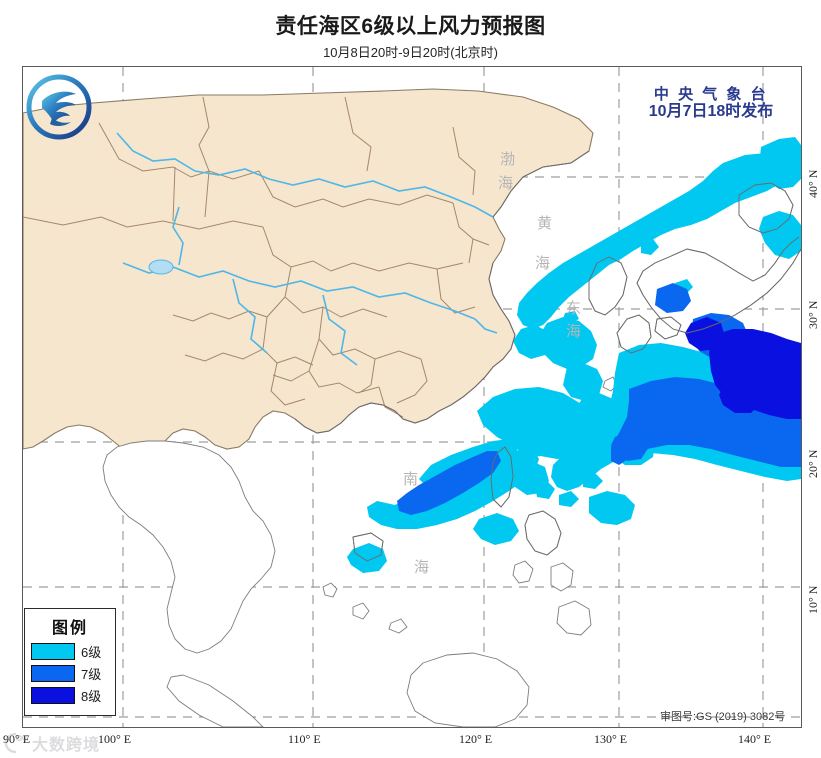 The image size is (821, 758). Describe the element at coordinates (91, 652) in the screenshot. I see `legend-label-level6: 6级` at that location.